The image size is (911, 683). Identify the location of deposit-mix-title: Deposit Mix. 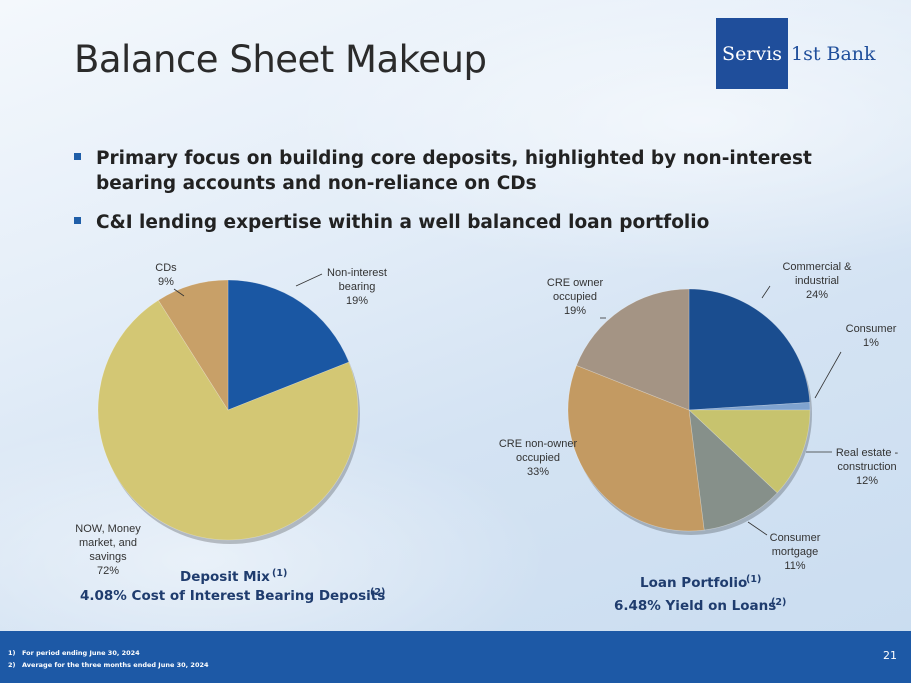
(225, 577).